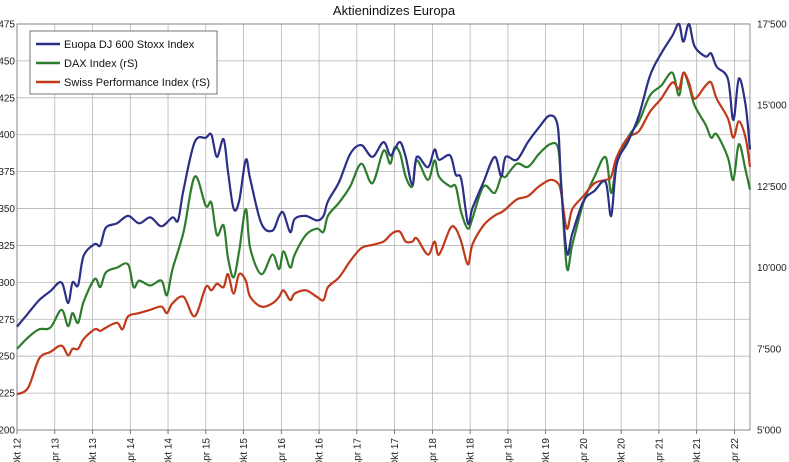 The image size is (789, 462). Describe the element at coordinates (7, 357) in the screenshot. I see `y-left-tick-label: 250` at that location.